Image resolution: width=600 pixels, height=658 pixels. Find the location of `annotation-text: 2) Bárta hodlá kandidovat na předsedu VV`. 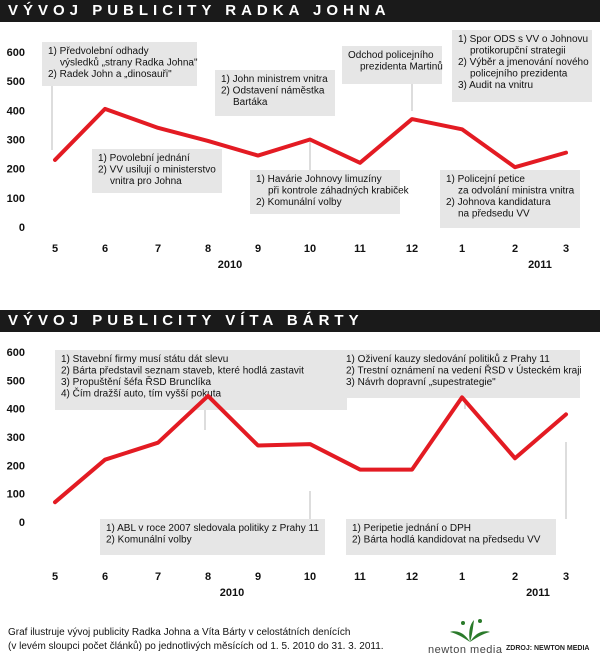

annotation-text: 2) Bárta hodlá kandidovat na předsedu VV is located at coordinates (446, 540).